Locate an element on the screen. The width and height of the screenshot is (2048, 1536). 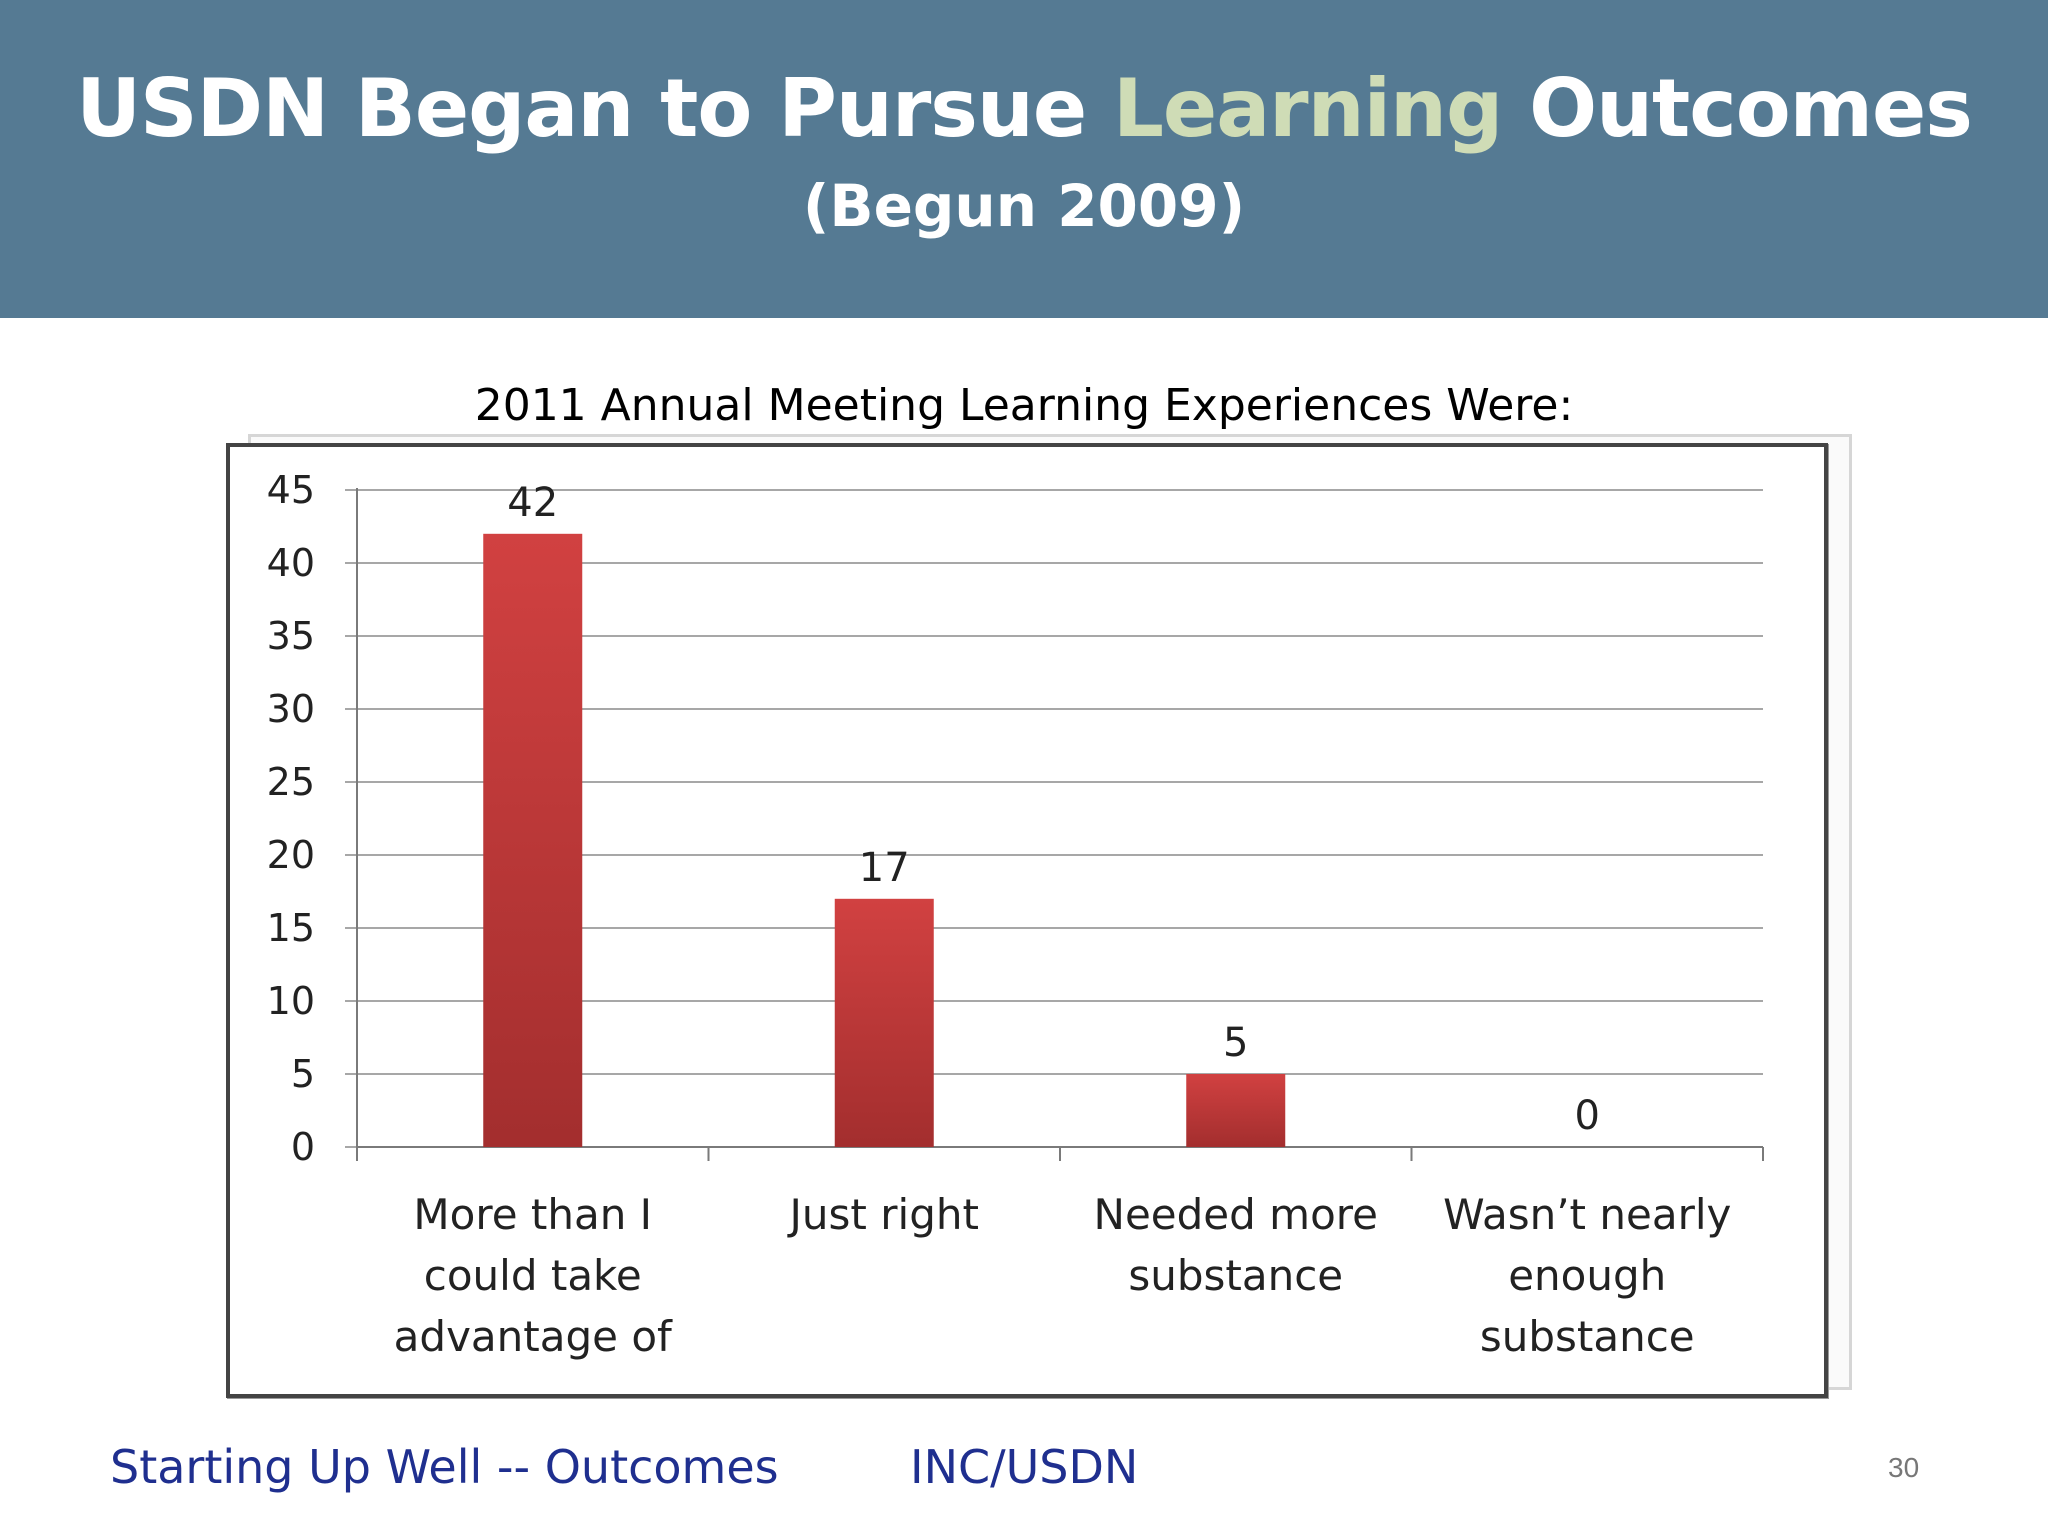
footer-org-text: INC/USDN is located at coordinates (1024, 1467).